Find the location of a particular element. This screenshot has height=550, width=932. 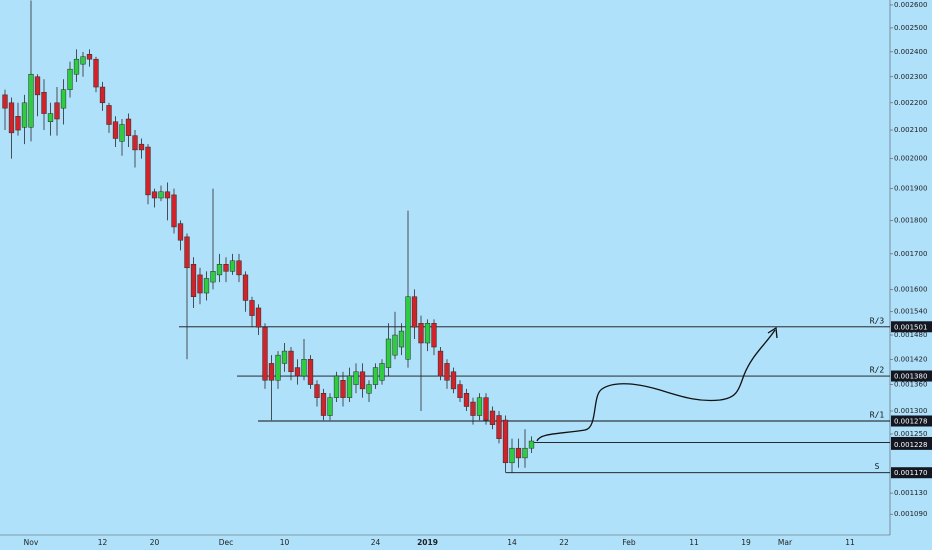

y-tick-label: 0.002500 is located at coordinates (910, 28).